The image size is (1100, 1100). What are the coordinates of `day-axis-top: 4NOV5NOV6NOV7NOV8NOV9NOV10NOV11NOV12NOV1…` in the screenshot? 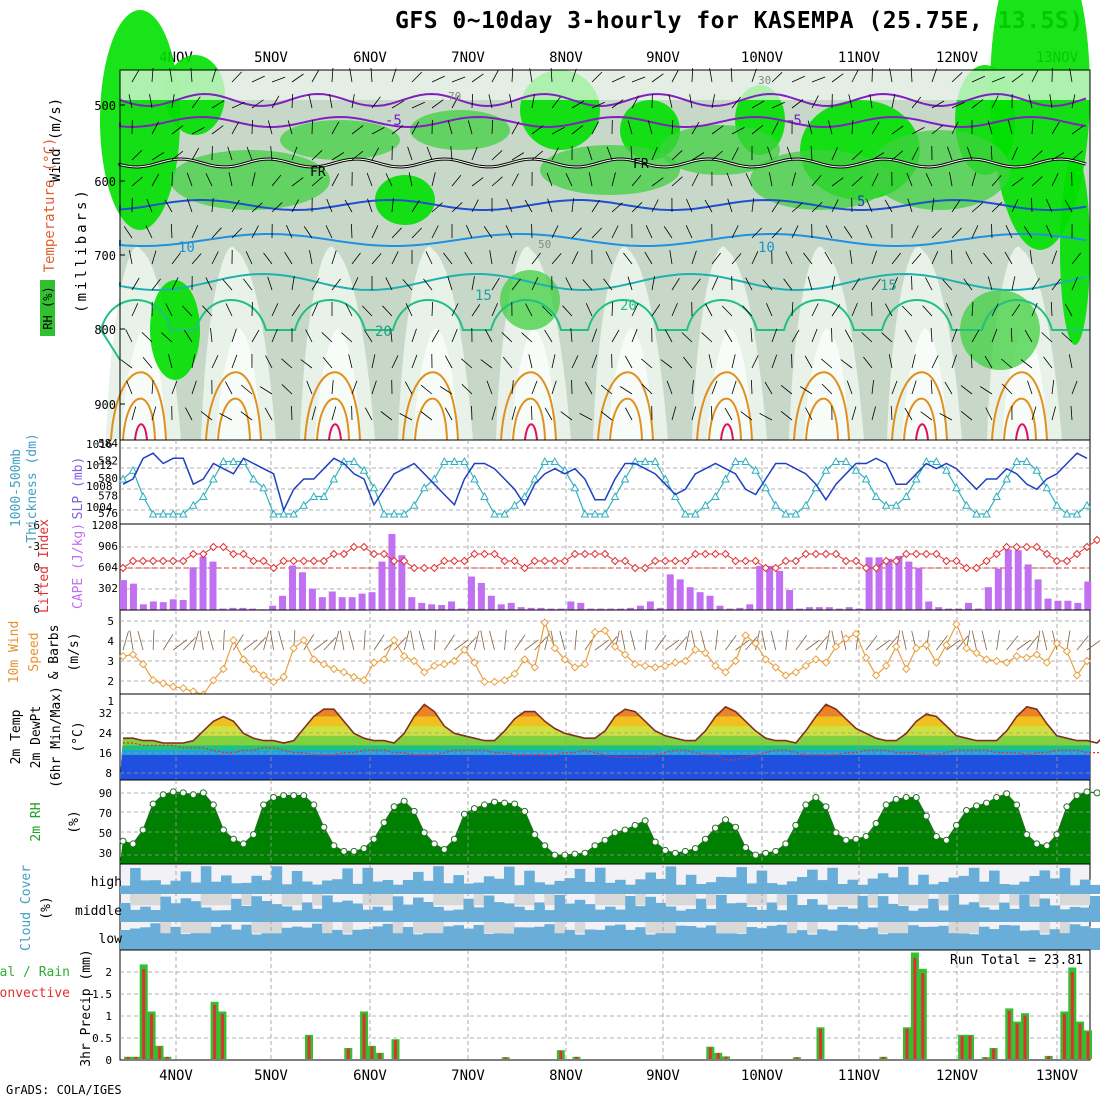 It's located at (618, 58).